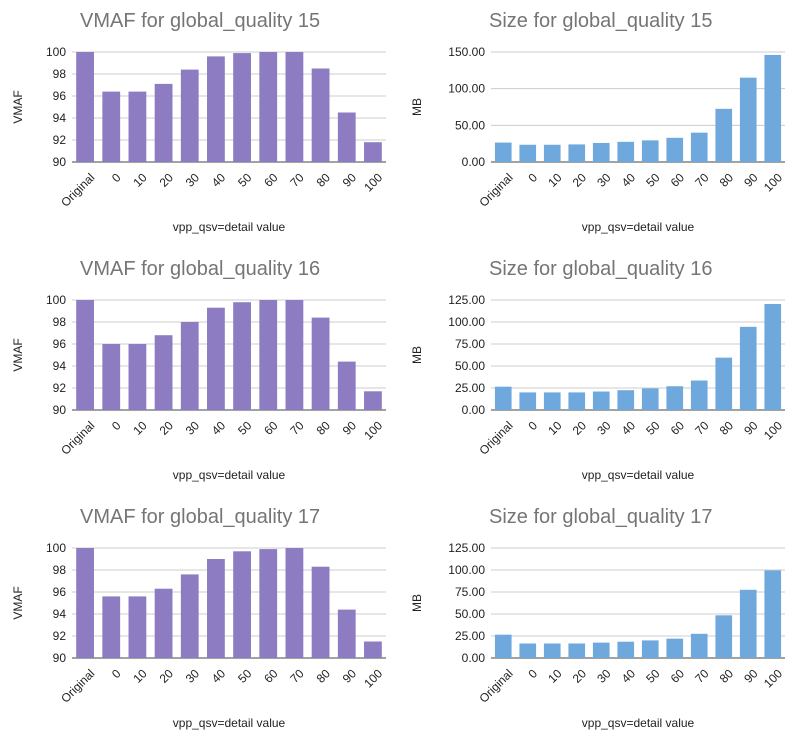 The height and width of the screenshot is (744, 798). I want to click on chart-title: Size for global_quality 17, so click(601, 517).